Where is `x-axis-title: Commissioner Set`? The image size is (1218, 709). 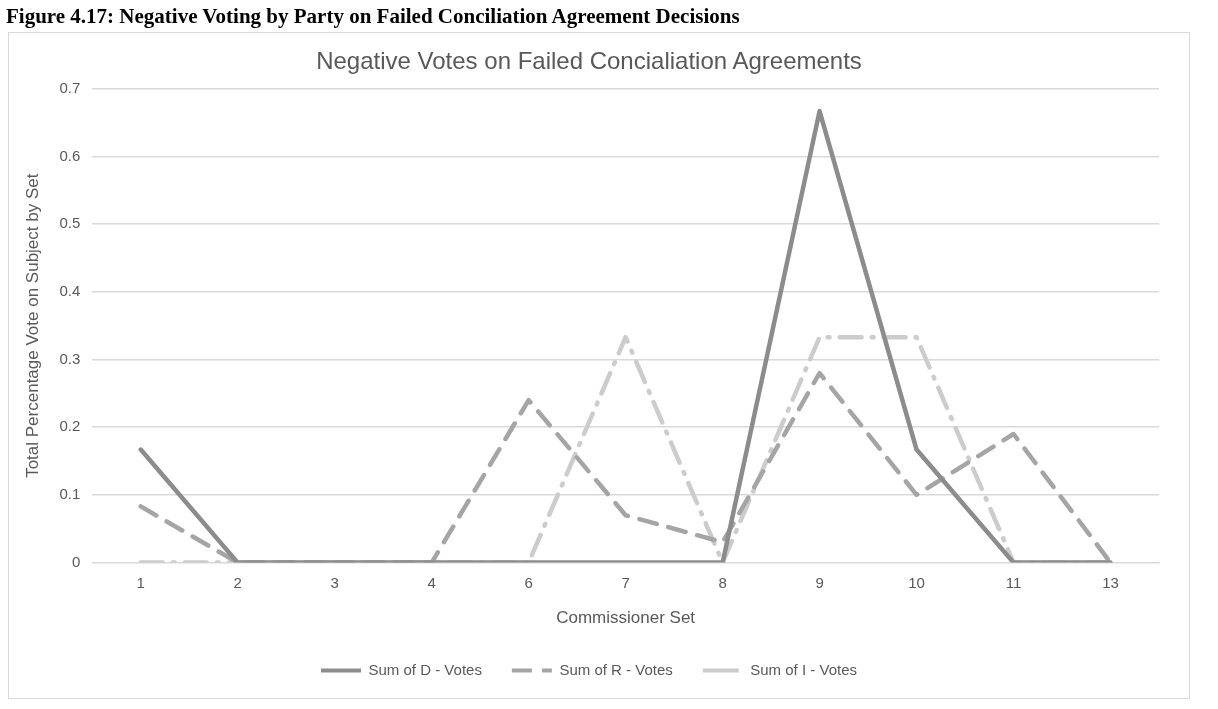 x-axis-title: Commissioner Set is located at coordinates (626, 618).